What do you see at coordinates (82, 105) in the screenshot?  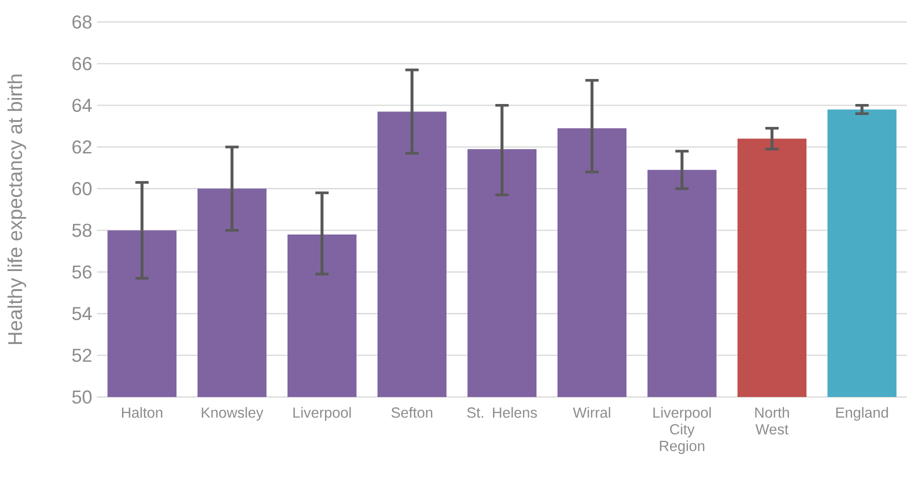 I see `y-tick-label: 64` at bounding box center [82, 105].